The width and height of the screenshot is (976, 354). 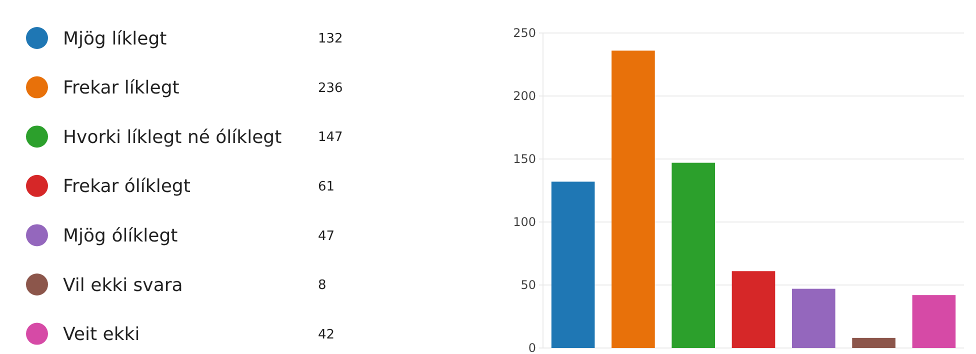 What do you see at coordinates (115, 39) in the screenshot?
I see `legend-label: Mjög líklegt` at bounding box center [115, 39].